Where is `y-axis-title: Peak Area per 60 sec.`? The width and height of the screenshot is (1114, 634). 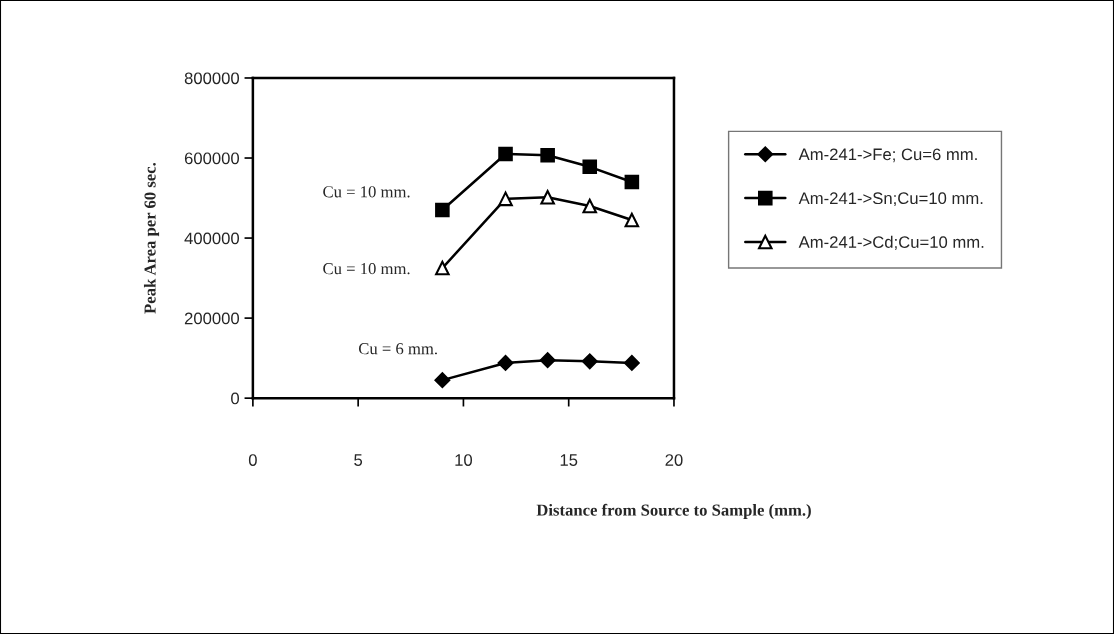
y-axis-title: Peak Area per 60 sec. is located at coordinates (151, 238).